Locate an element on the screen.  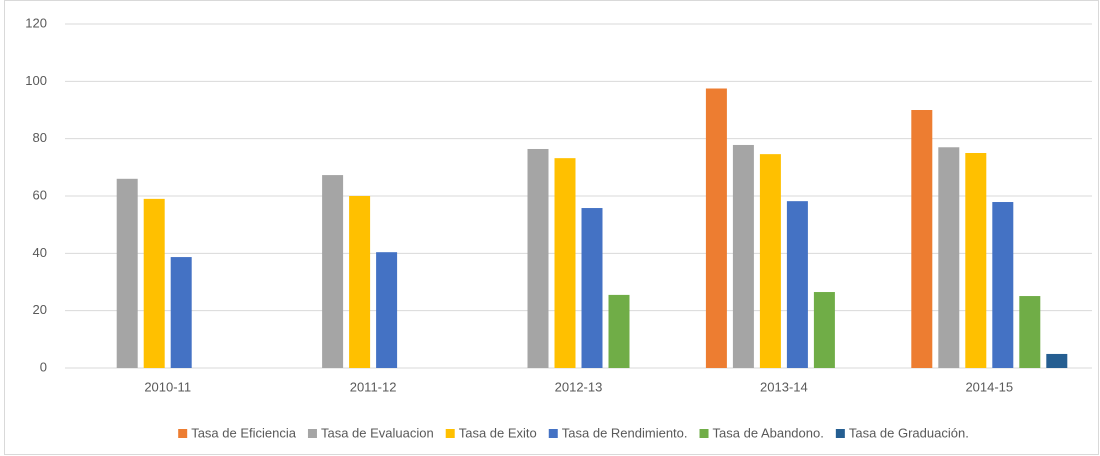
y-tick-label: 0 is located at coordinates (43, 366).